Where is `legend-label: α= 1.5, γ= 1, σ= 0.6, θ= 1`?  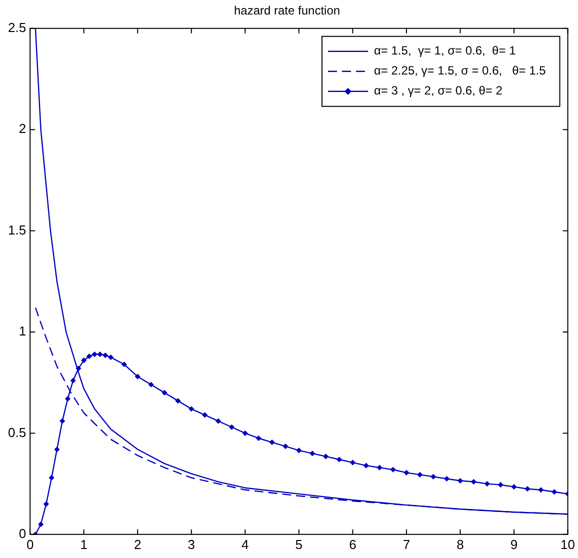 legend-label: α= 1.5, γ= 1, σ= 0.6, θ= 1 is located at coordinates (445, 51).